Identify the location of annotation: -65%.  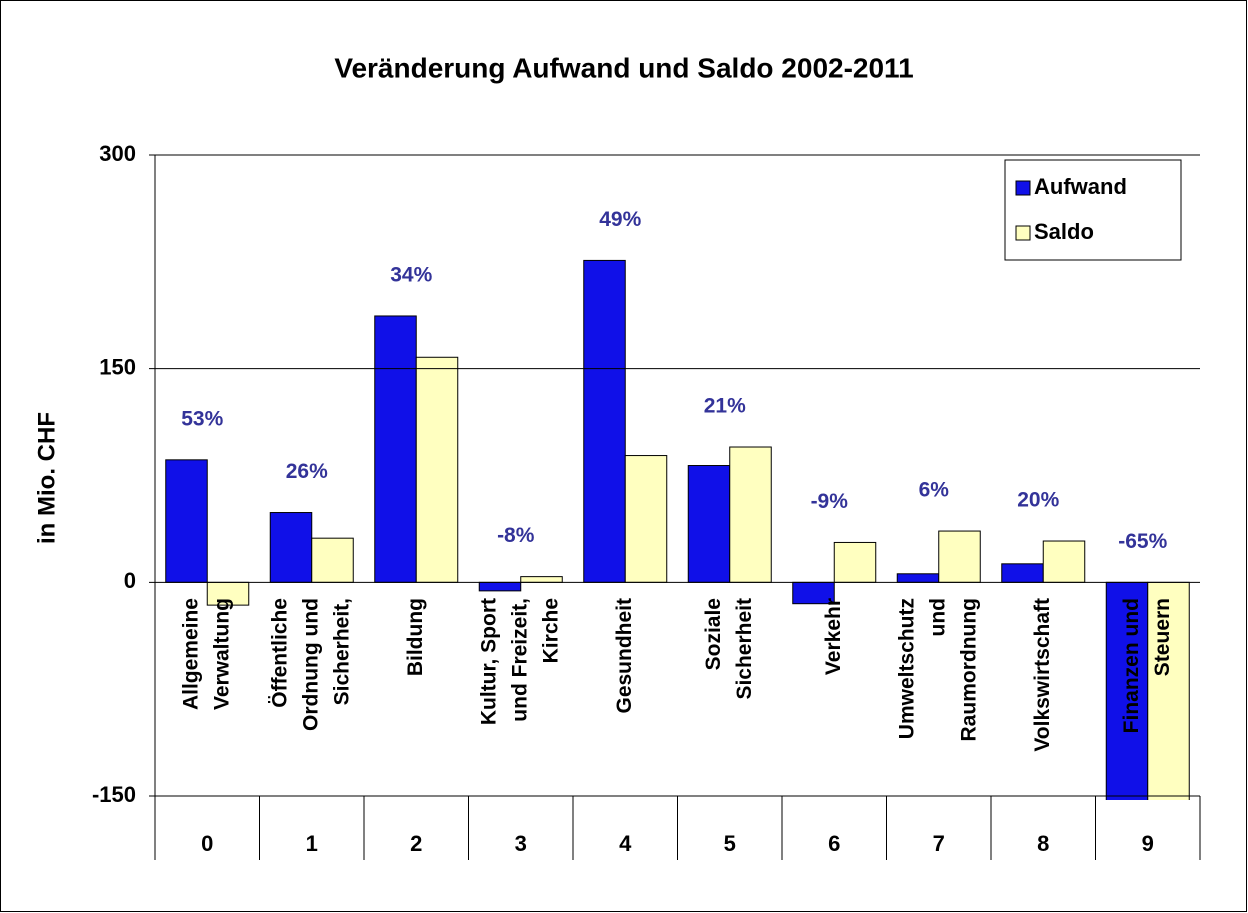
(1142, 541).